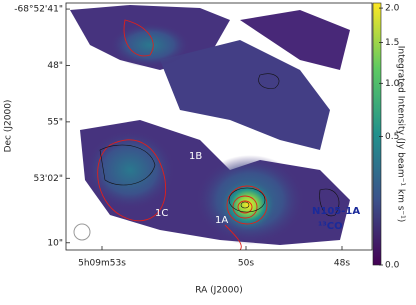 The height and width of the screenshot is (305, 416). Describe the element at coordinates (161, 213) in the screenshot. I see `annotation: 1C` at that location.